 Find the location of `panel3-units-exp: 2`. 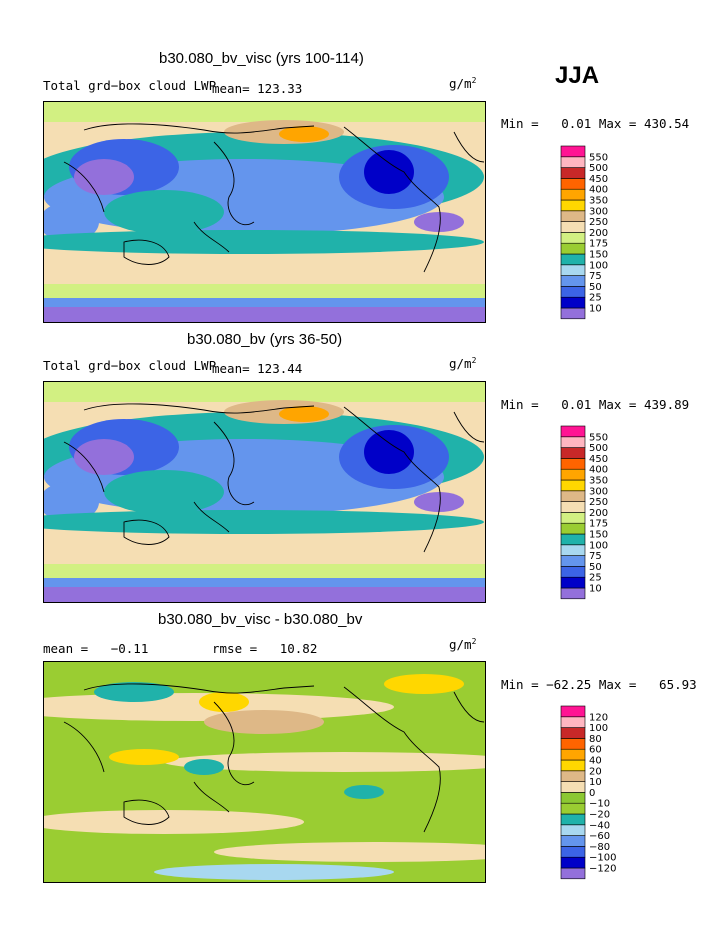

panel3-units-exp: 2 is located at coordinates (474, 641).